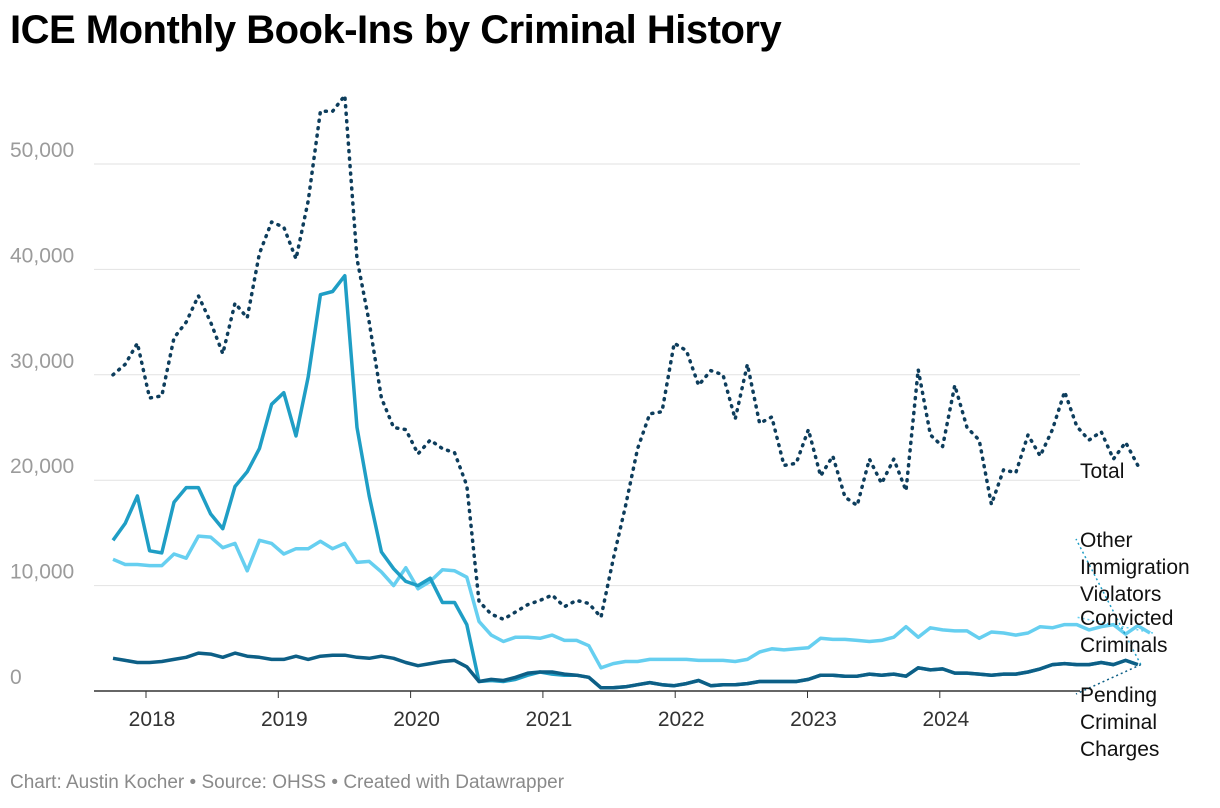 The image size is (1220, 808). Describe the element at coordinates (1106, 540) in the screenshot. I see `series-label-line: Other` at that location.